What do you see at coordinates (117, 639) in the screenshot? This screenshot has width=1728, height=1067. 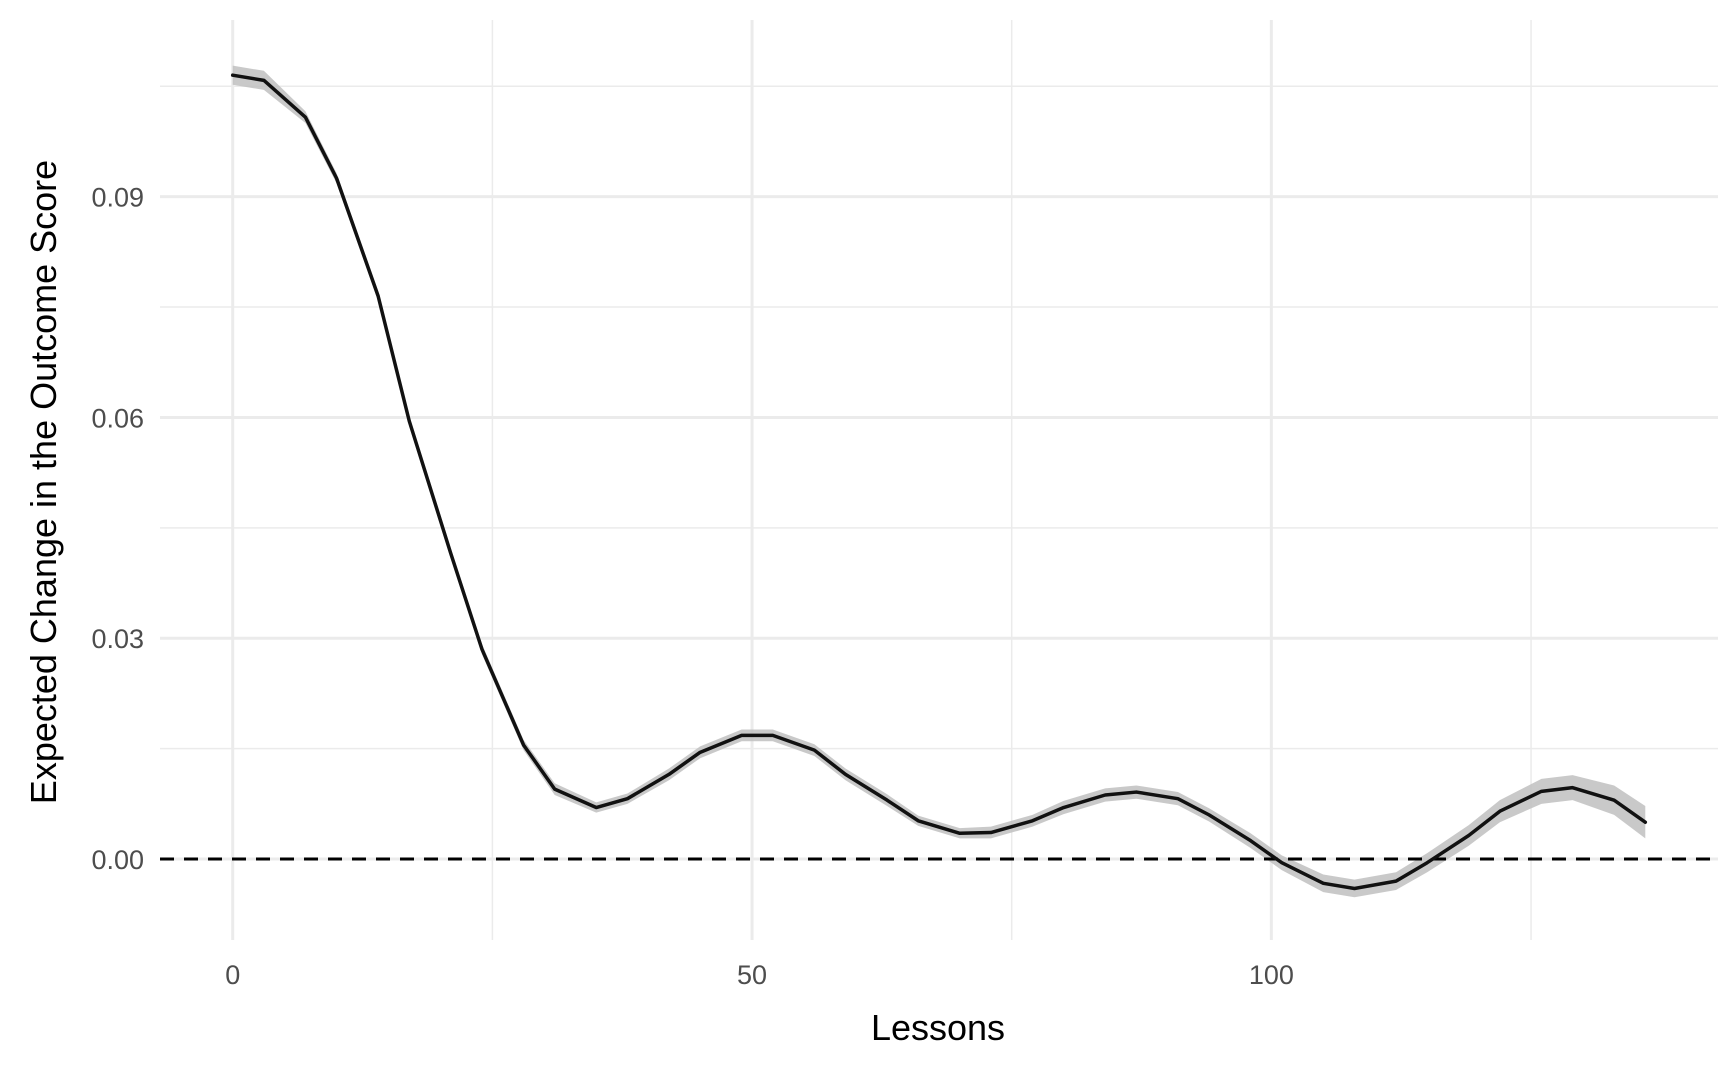 I see `y-tick-label: 0.03` at bounding box center [117, 639].